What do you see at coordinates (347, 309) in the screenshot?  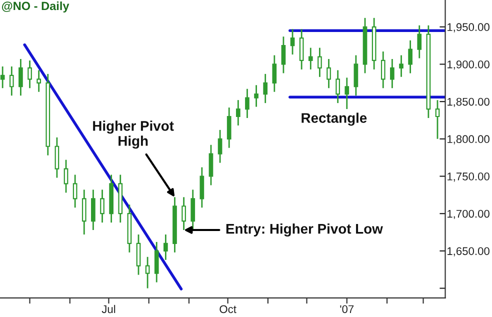 I see `x-tick-label: '07` at bounding box center [347, 309].